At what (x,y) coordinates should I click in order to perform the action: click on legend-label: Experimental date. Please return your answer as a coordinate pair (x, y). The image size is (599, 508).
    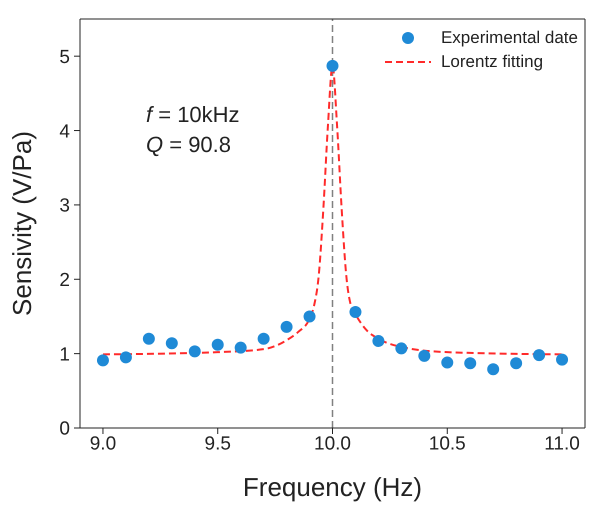
    Looking at the image, I should click on (509, 38).